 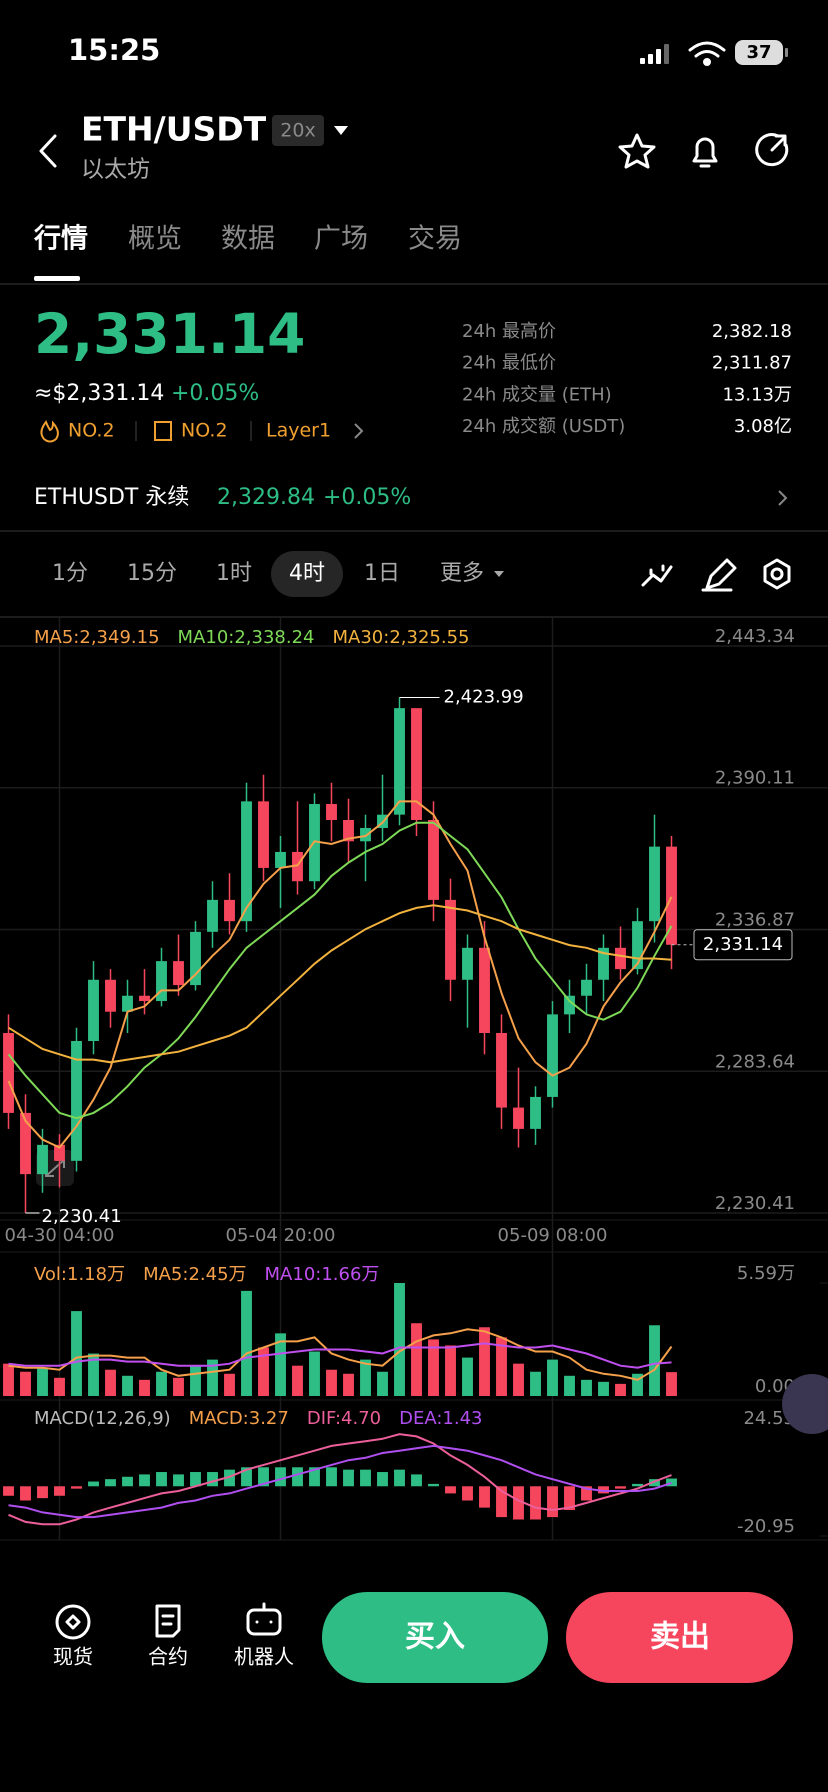 I want to click on alert-icon, so click(x=705, y=152).